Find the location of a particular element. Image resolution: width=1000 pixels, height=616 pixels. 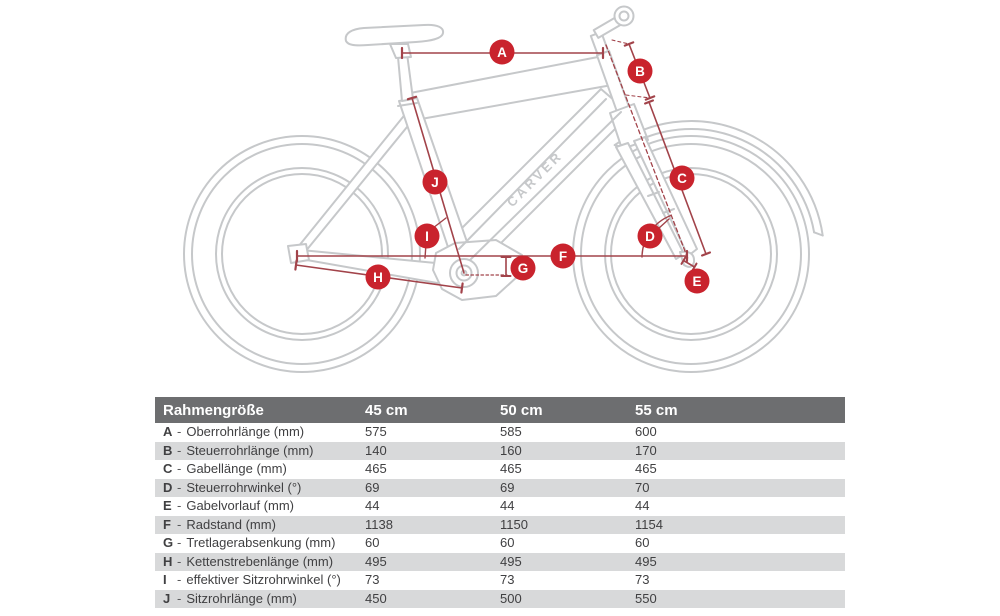

value-50cm: 69 is located at coordinates (507, 487).